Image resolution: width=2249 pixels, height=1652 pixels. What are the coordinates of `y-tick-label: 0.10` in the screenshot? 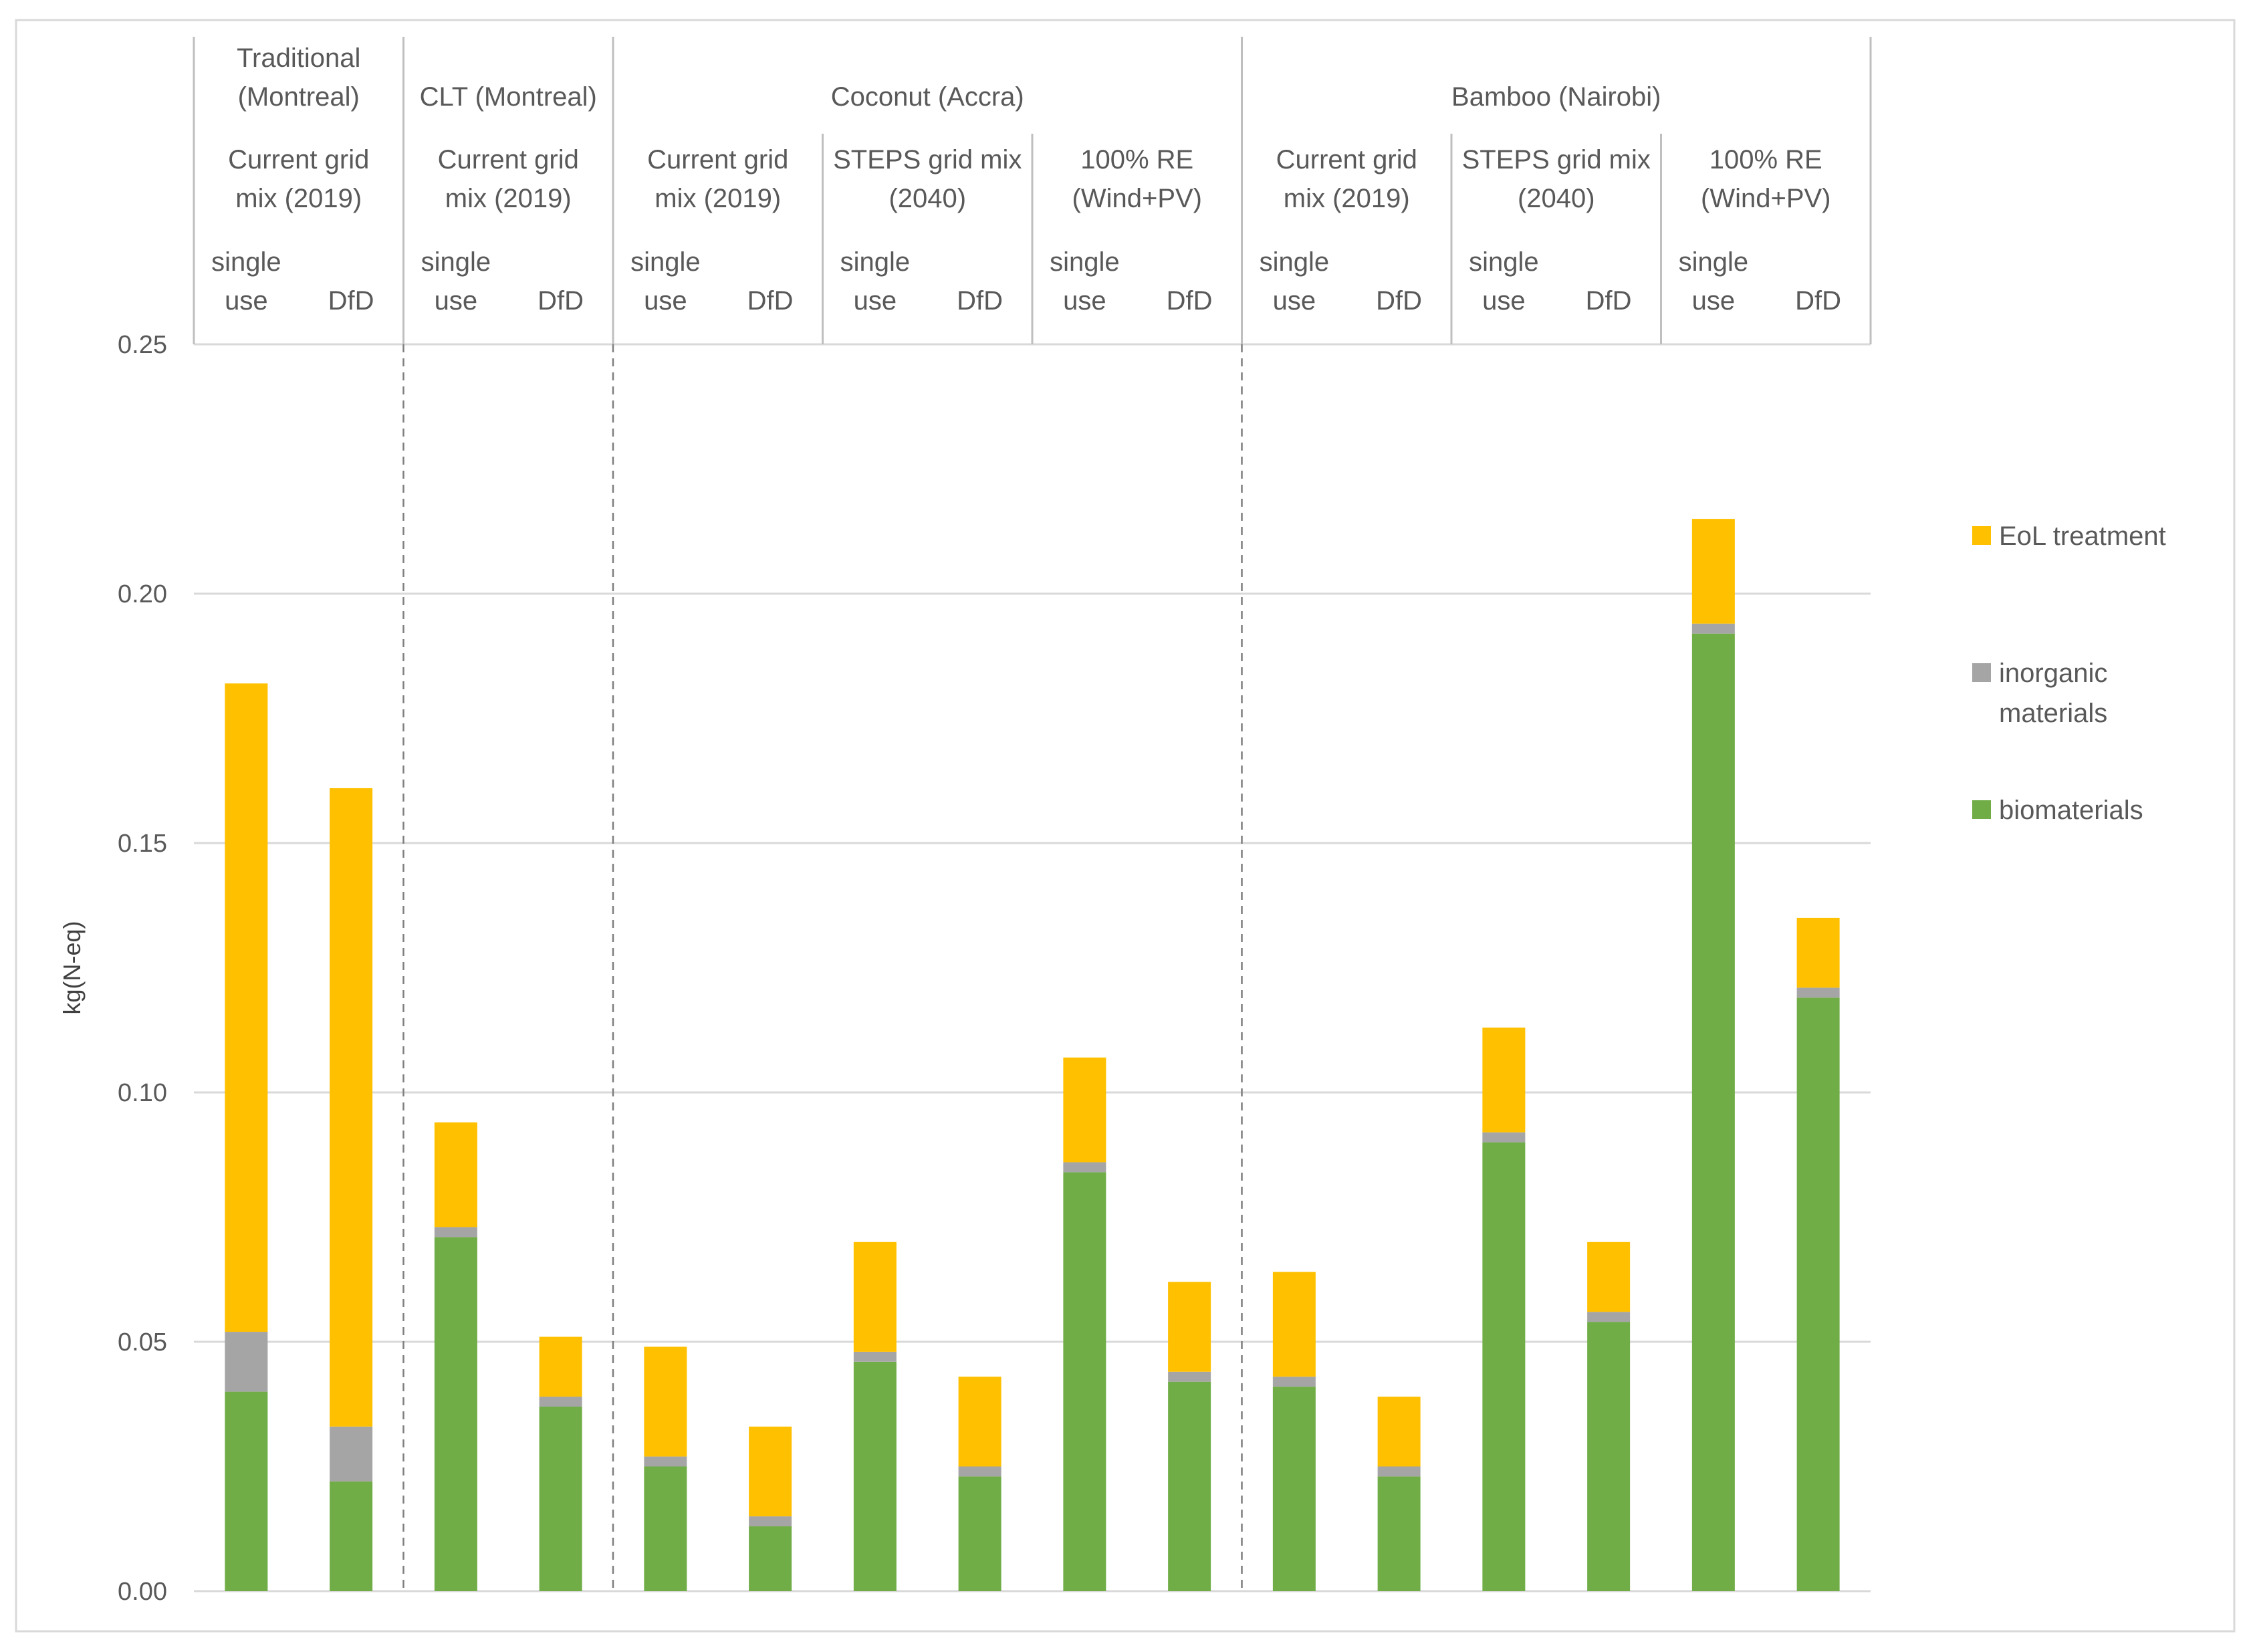 It's located at (142, 1093).